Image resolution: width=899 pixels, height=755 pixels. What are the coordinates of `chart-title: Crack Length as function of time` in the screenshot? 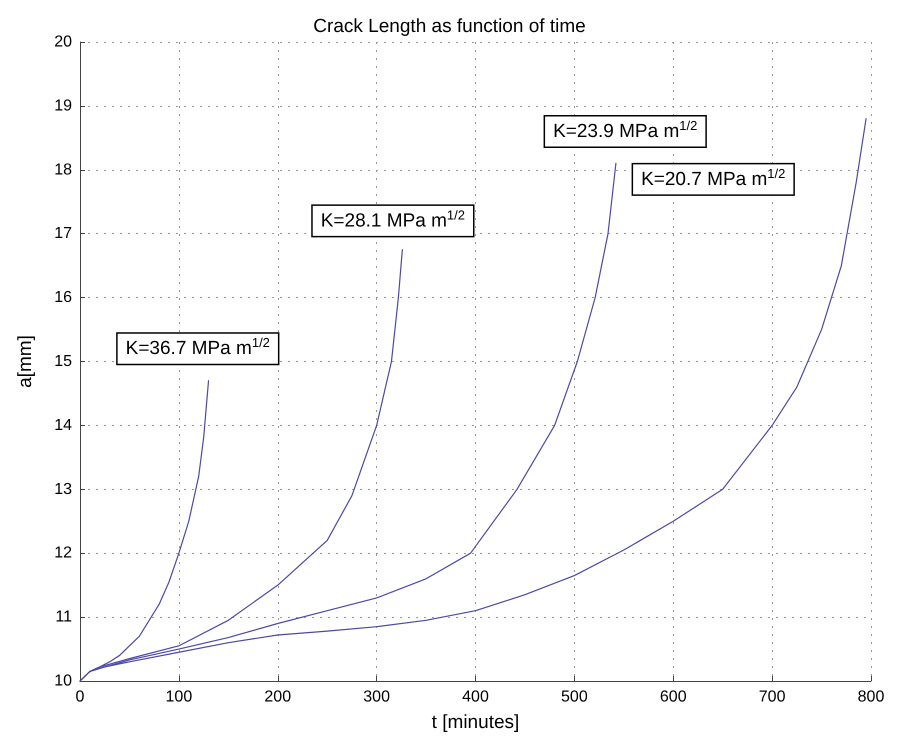 It's located at (449, 26).